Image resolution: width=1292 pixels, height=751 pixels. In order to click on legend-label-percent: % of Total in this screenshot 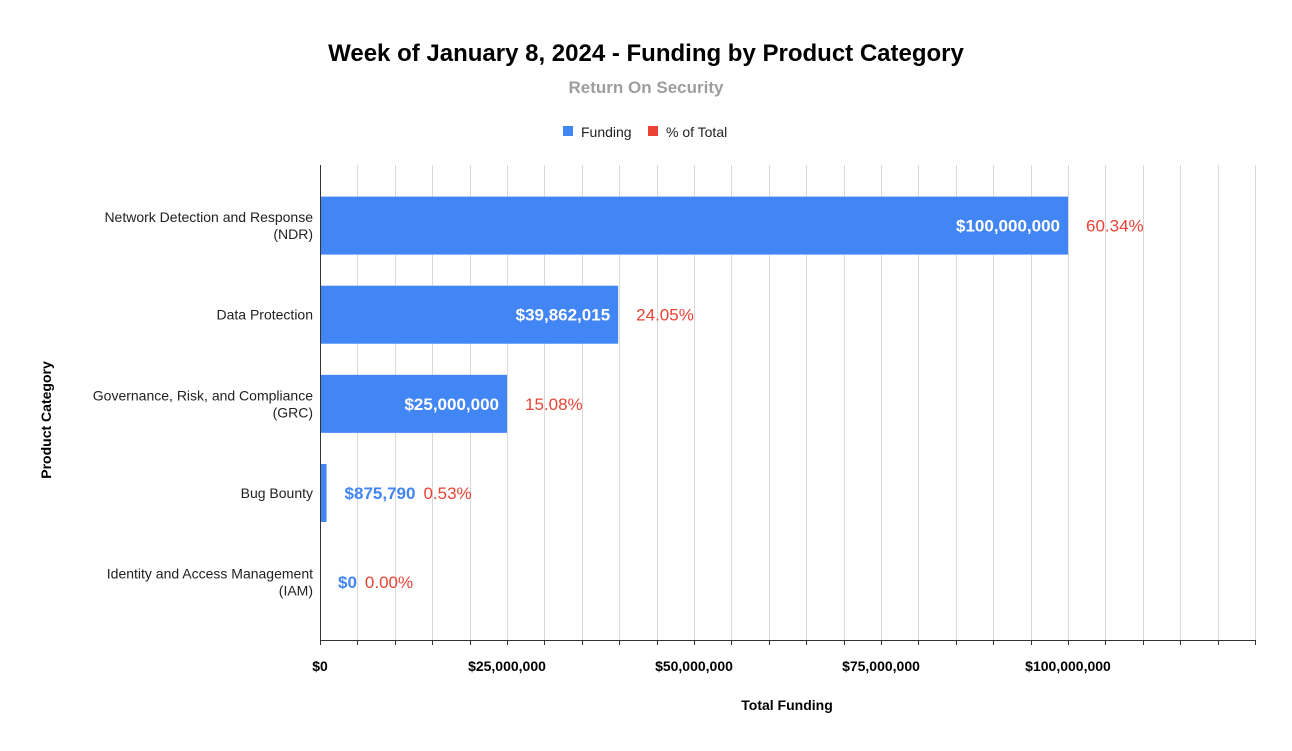, I will do `click(696, 132)`.